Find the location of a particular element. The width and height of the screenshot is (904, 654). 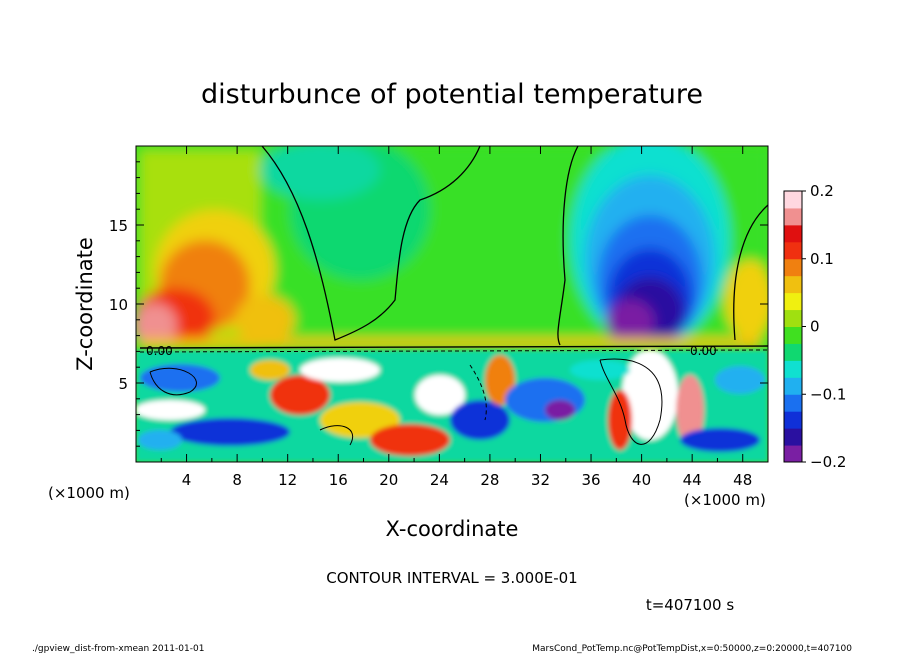

x-tick-label: 16 is located at coordinates (338, 480).